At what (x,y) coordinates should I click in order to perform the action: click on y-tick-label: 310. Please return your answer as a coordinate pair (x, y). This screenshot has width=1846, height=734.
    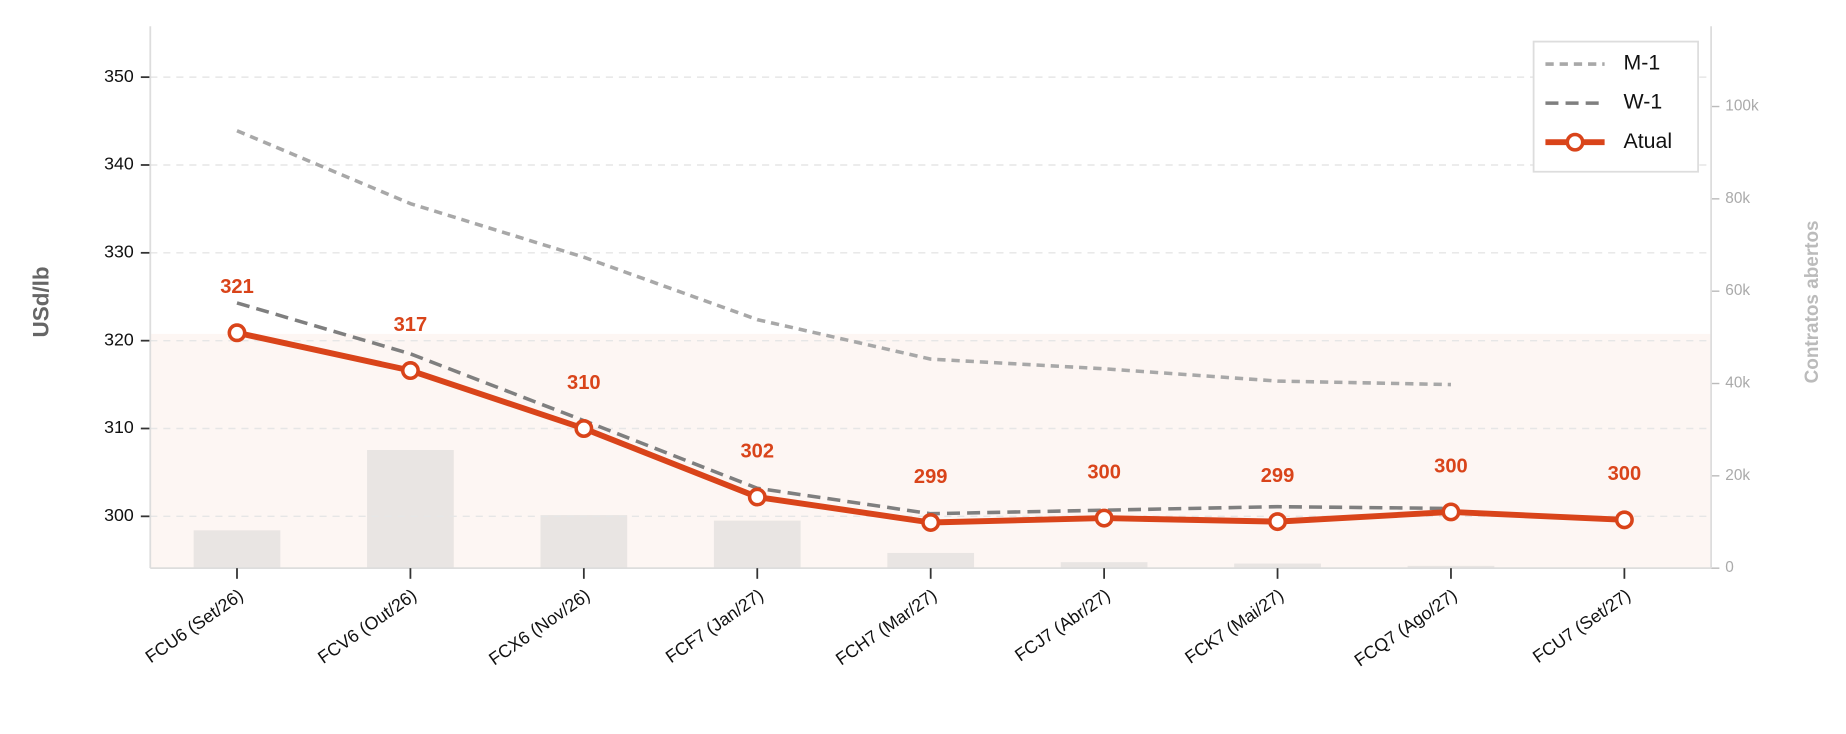
    Looking at the image, I should click on (119, 427).